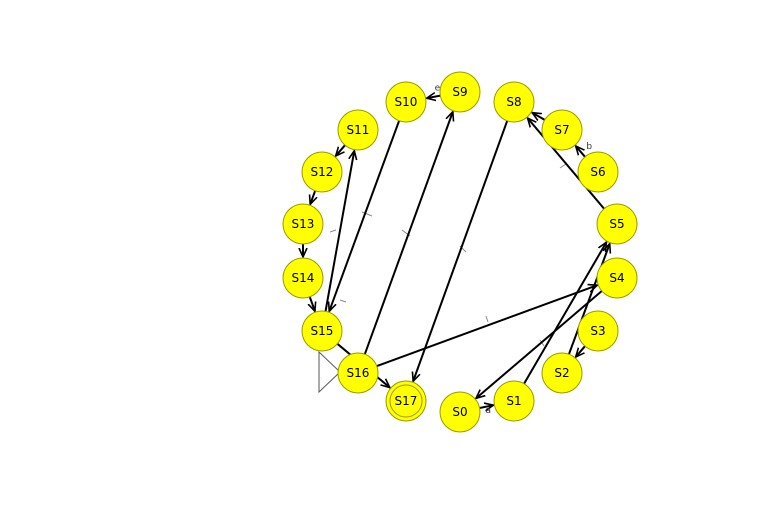 The width and height of the screenshot is (768, 512). I want to click on state-s15: S15, so click(322, 331).